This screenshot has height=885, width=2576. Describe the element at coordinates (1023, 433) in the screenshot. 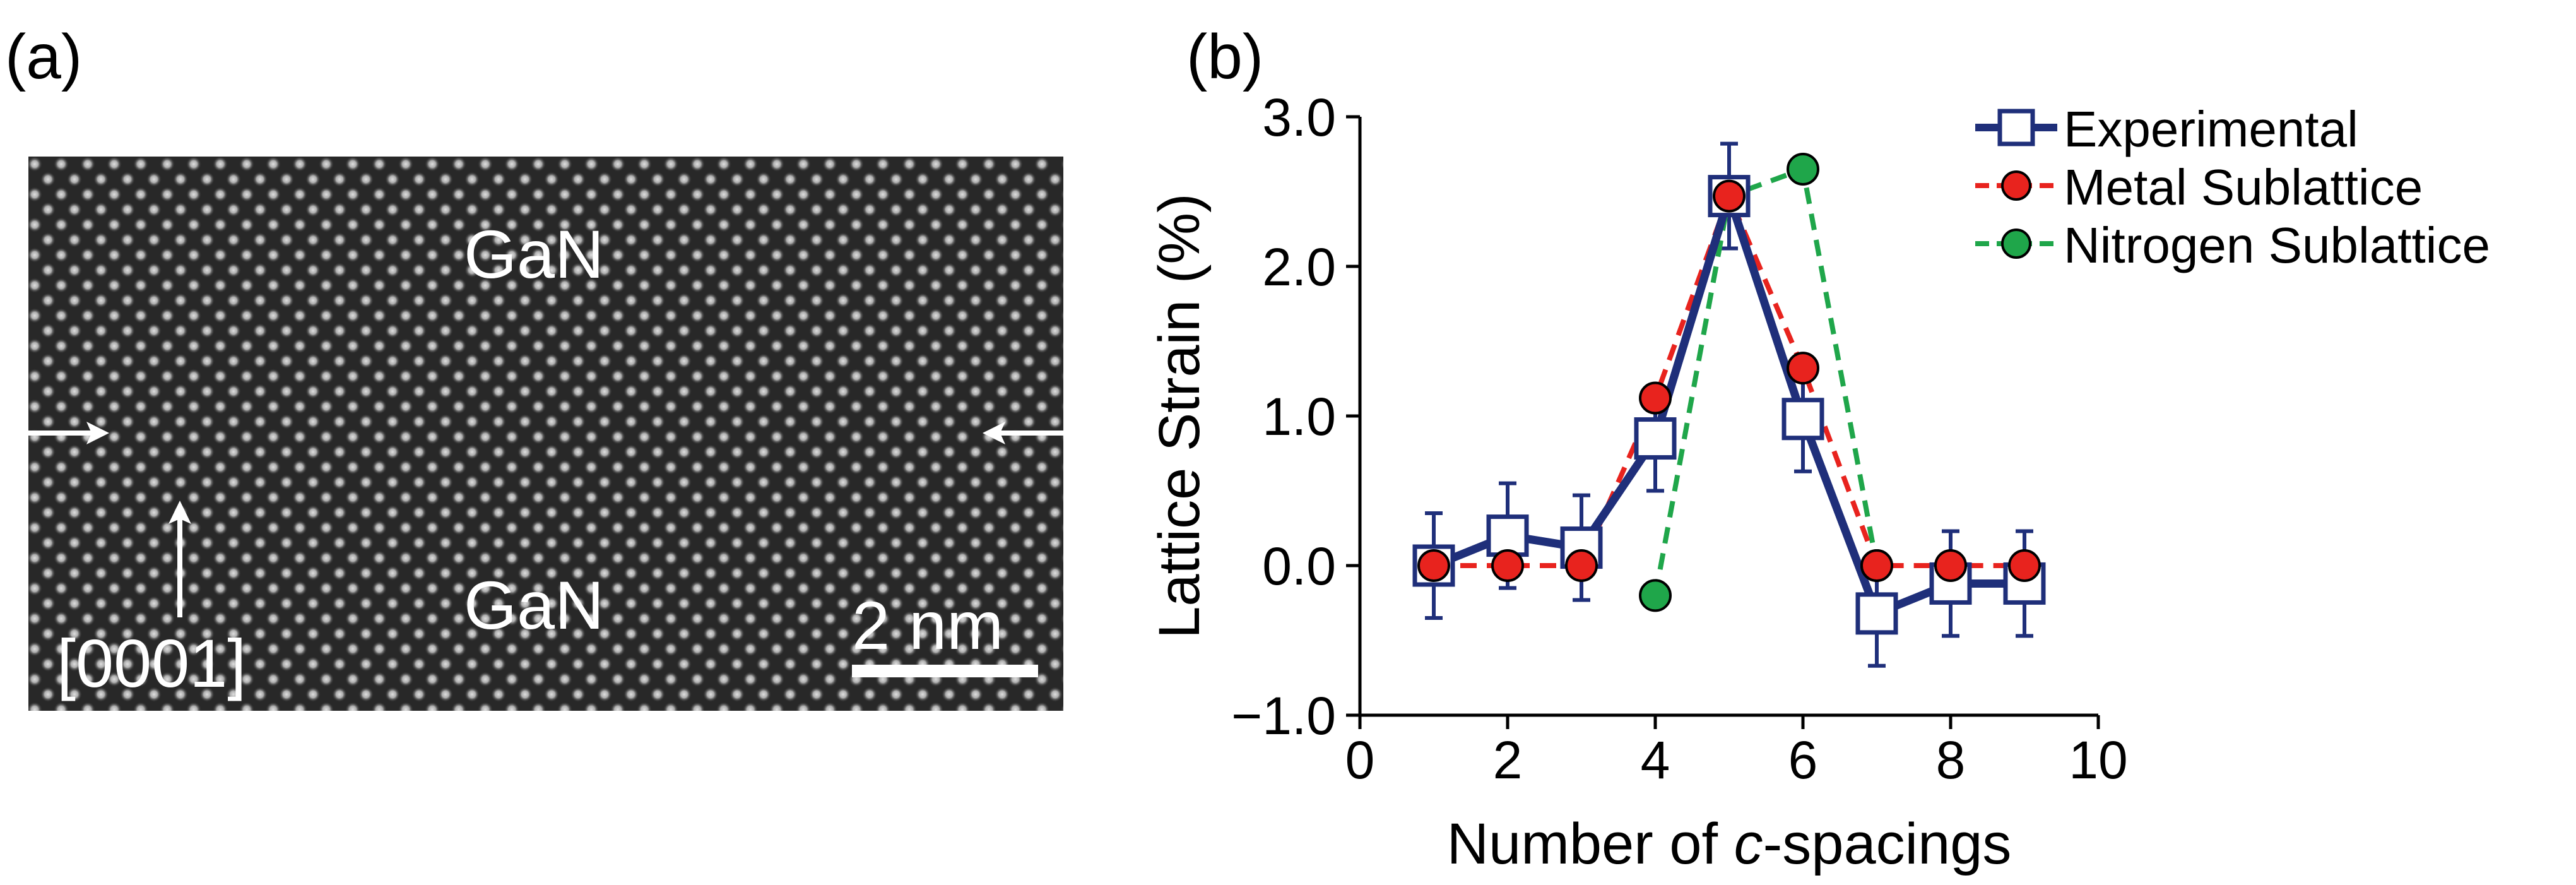

I see `right-arrow-icon` at that location.